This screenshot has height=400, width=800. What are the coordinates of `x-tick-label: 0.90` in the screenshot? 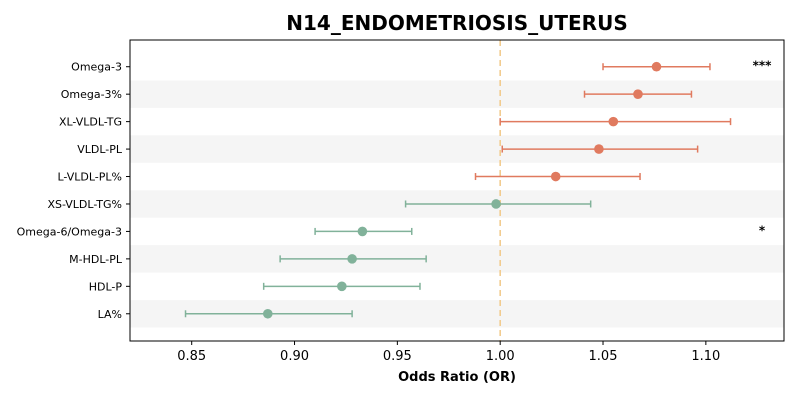 It's located at (294, 356).